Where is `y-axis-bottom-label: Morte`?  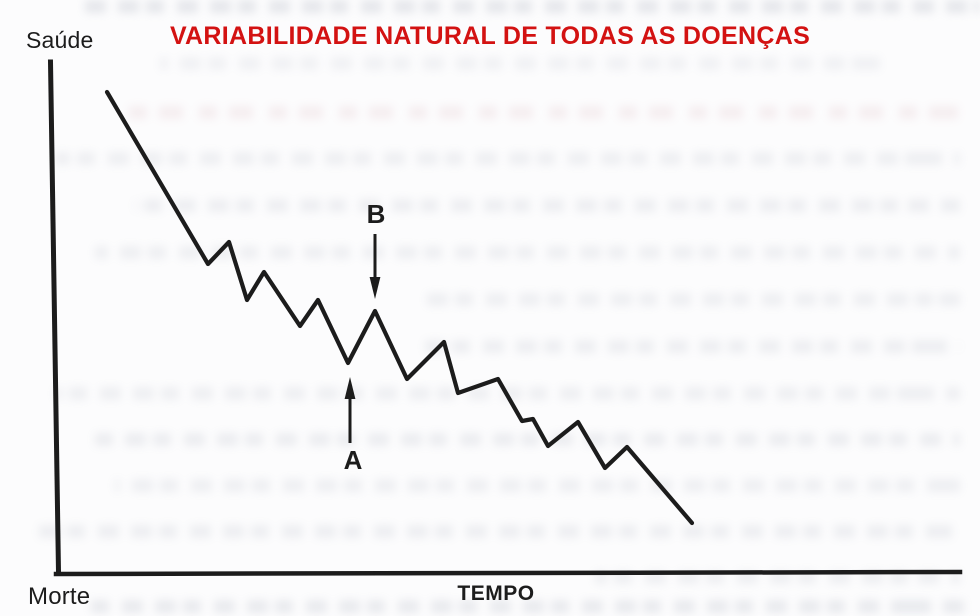
y-axis-bottom-label: Morte is located at coordinates (59, 596).